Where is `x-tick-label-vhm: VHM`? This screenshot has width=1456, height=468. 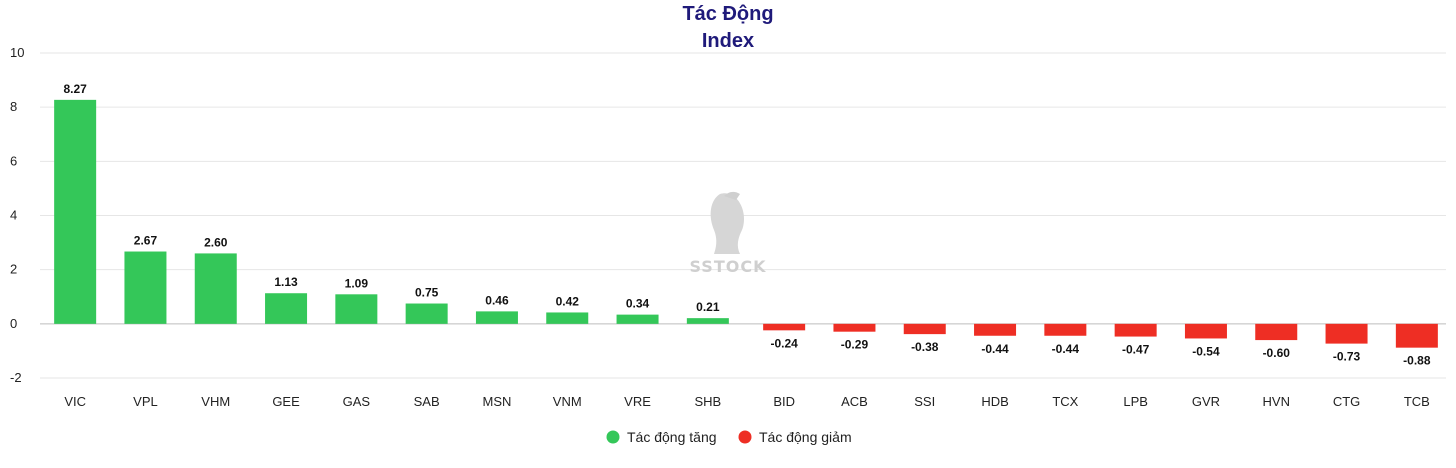 x-tick-label-vhm: VHM is located at coordinates (215, 401).